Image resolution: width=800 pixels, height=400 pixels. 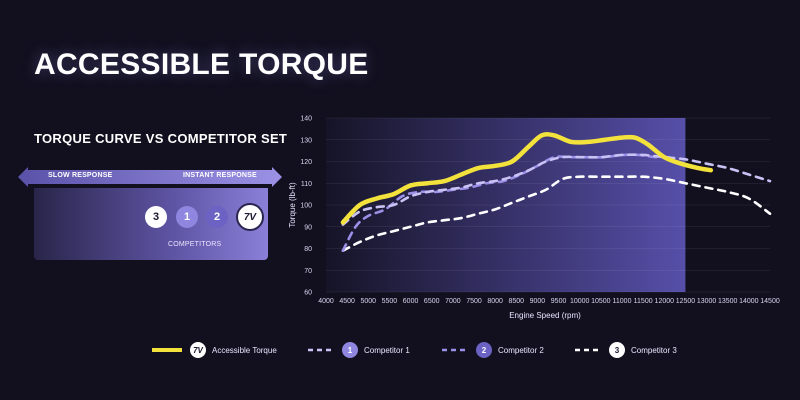 I want to click on x-tick-label: 13000, so click(x=707, y=301).